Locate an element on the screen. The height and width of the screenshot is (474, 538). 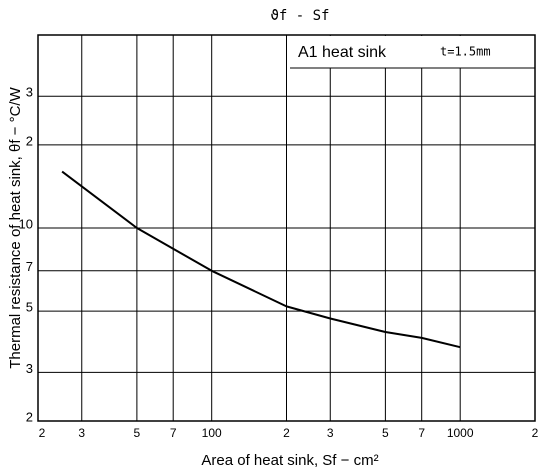
annotation: t=1.5mm is located at coordinates (465, 52).